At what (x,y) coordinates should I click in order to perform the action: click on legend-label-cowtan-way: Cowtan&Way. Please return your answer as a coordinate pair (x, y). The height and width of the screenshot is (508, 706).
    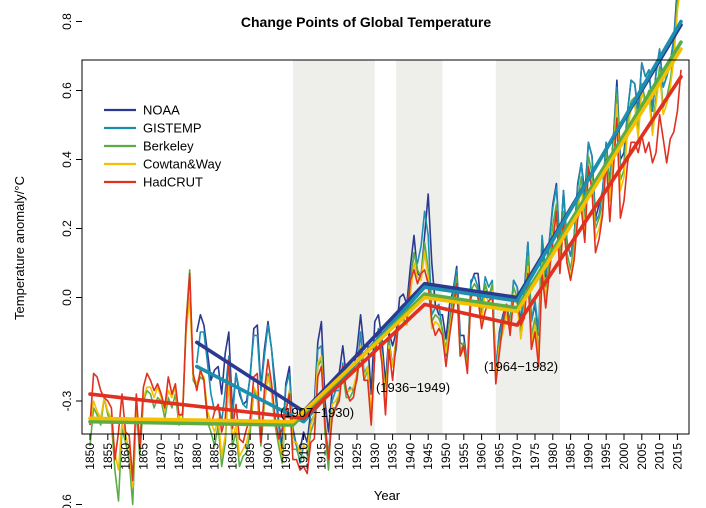
    Looking at the image, I should click on (182, 164).